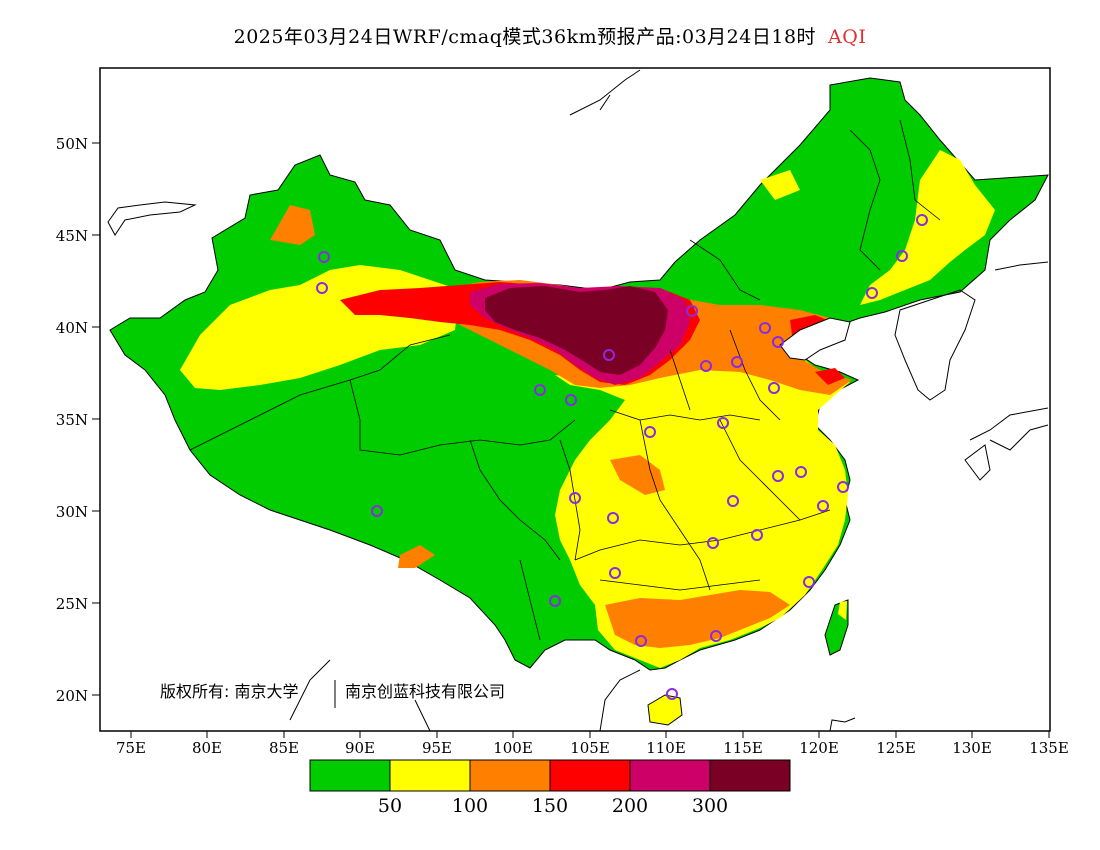 The width and height of the screenshot is (1100, 850). I want to click on japan-outline, so click(1006, 371).